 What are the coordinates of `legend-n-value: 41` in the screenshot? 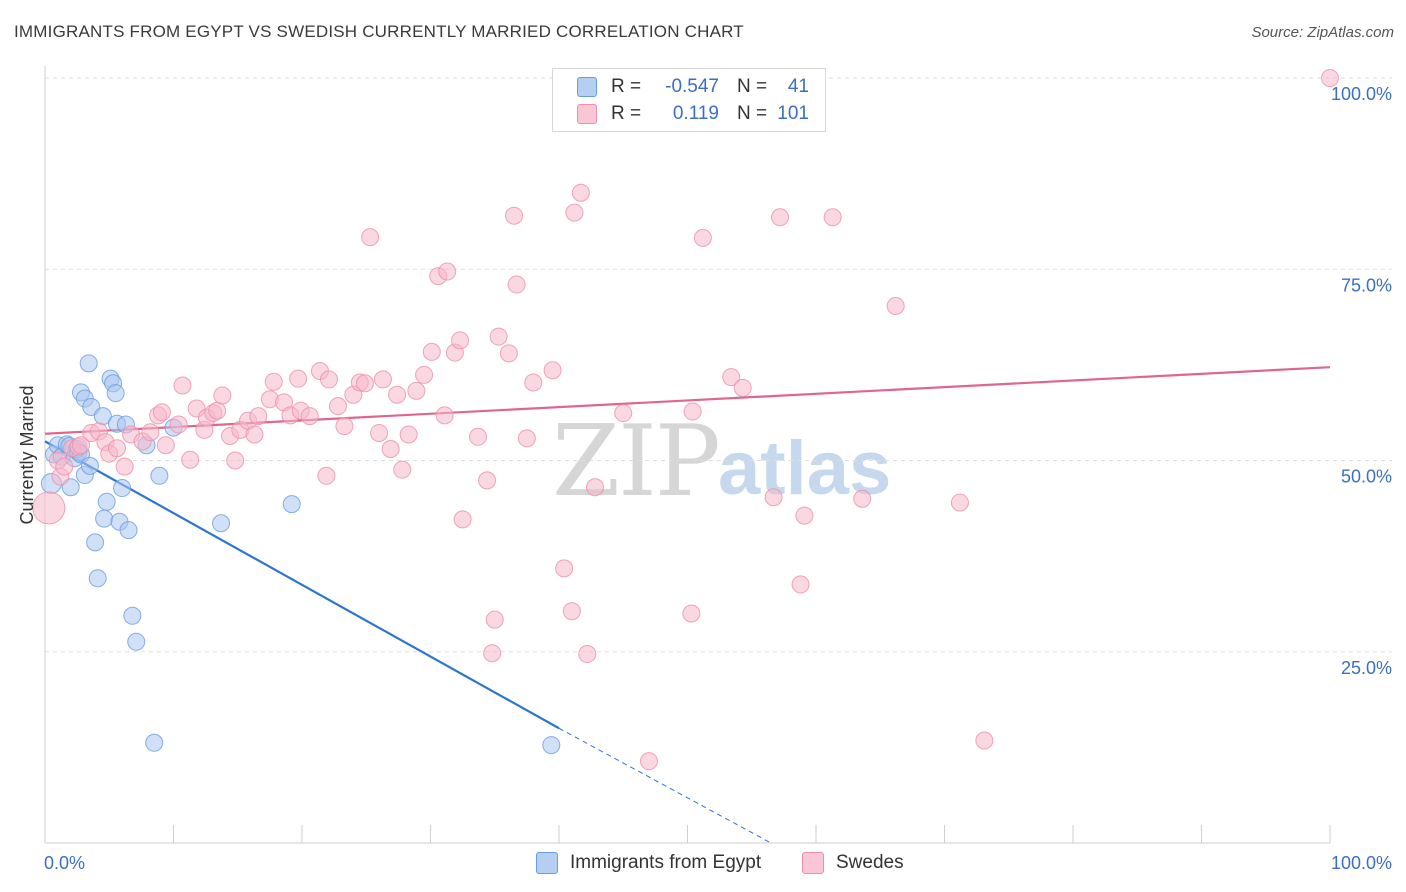 It's located at (798, 86).